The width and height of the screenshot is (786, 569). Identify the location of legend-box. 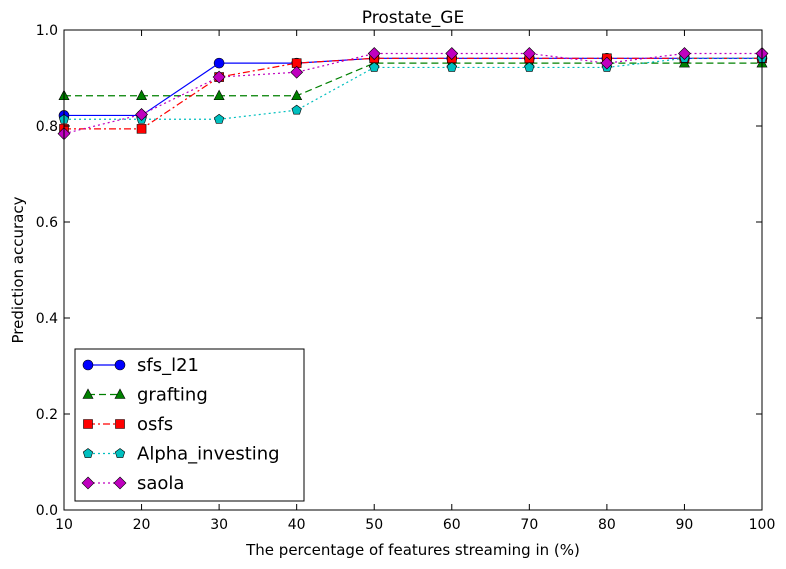
(189, 425).